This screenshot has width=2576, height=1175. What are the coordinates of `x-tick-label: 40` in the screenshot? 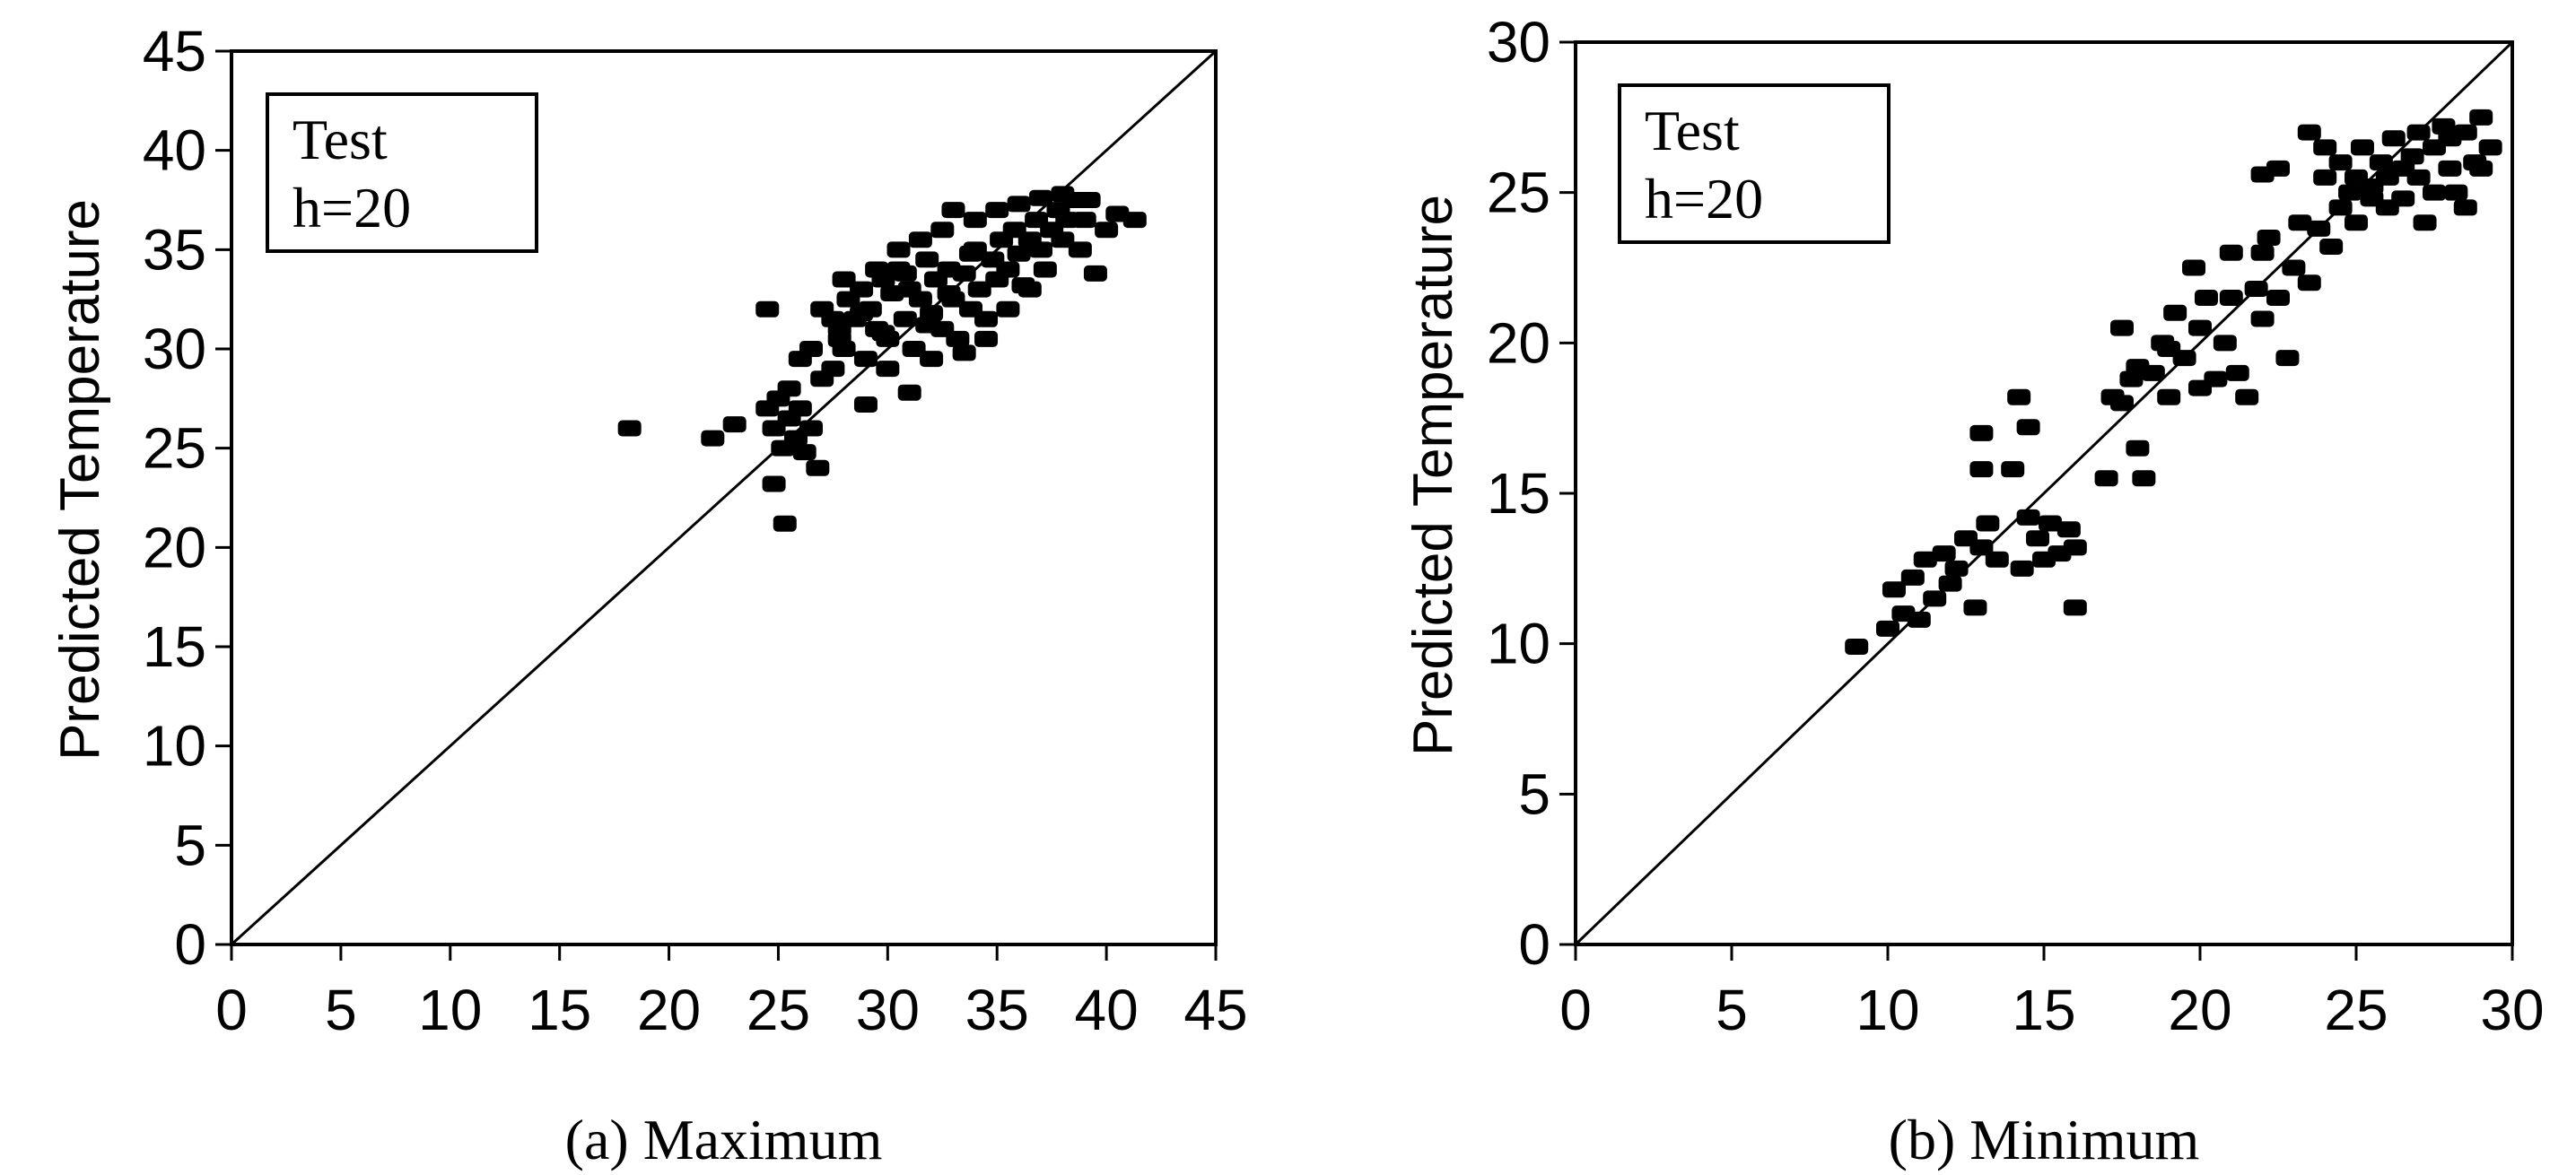 It's located at (1107, 1010).